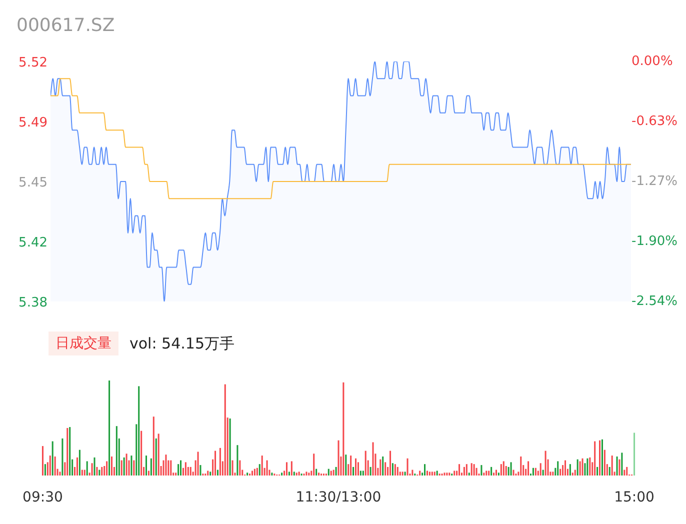  What do you see at coordinates (33, 243) in the screenshot?
I see `y-tick-label: 5.42` at bounding box center [33, 243].